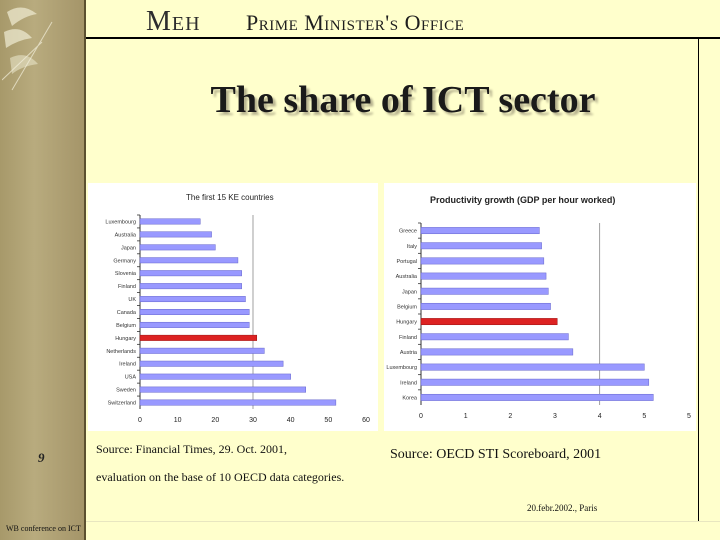  What do you see at coordinates (421, 416) in the screenshot?
I see `chart-2-xtick-label: 0` at bounding box center [421, 416].